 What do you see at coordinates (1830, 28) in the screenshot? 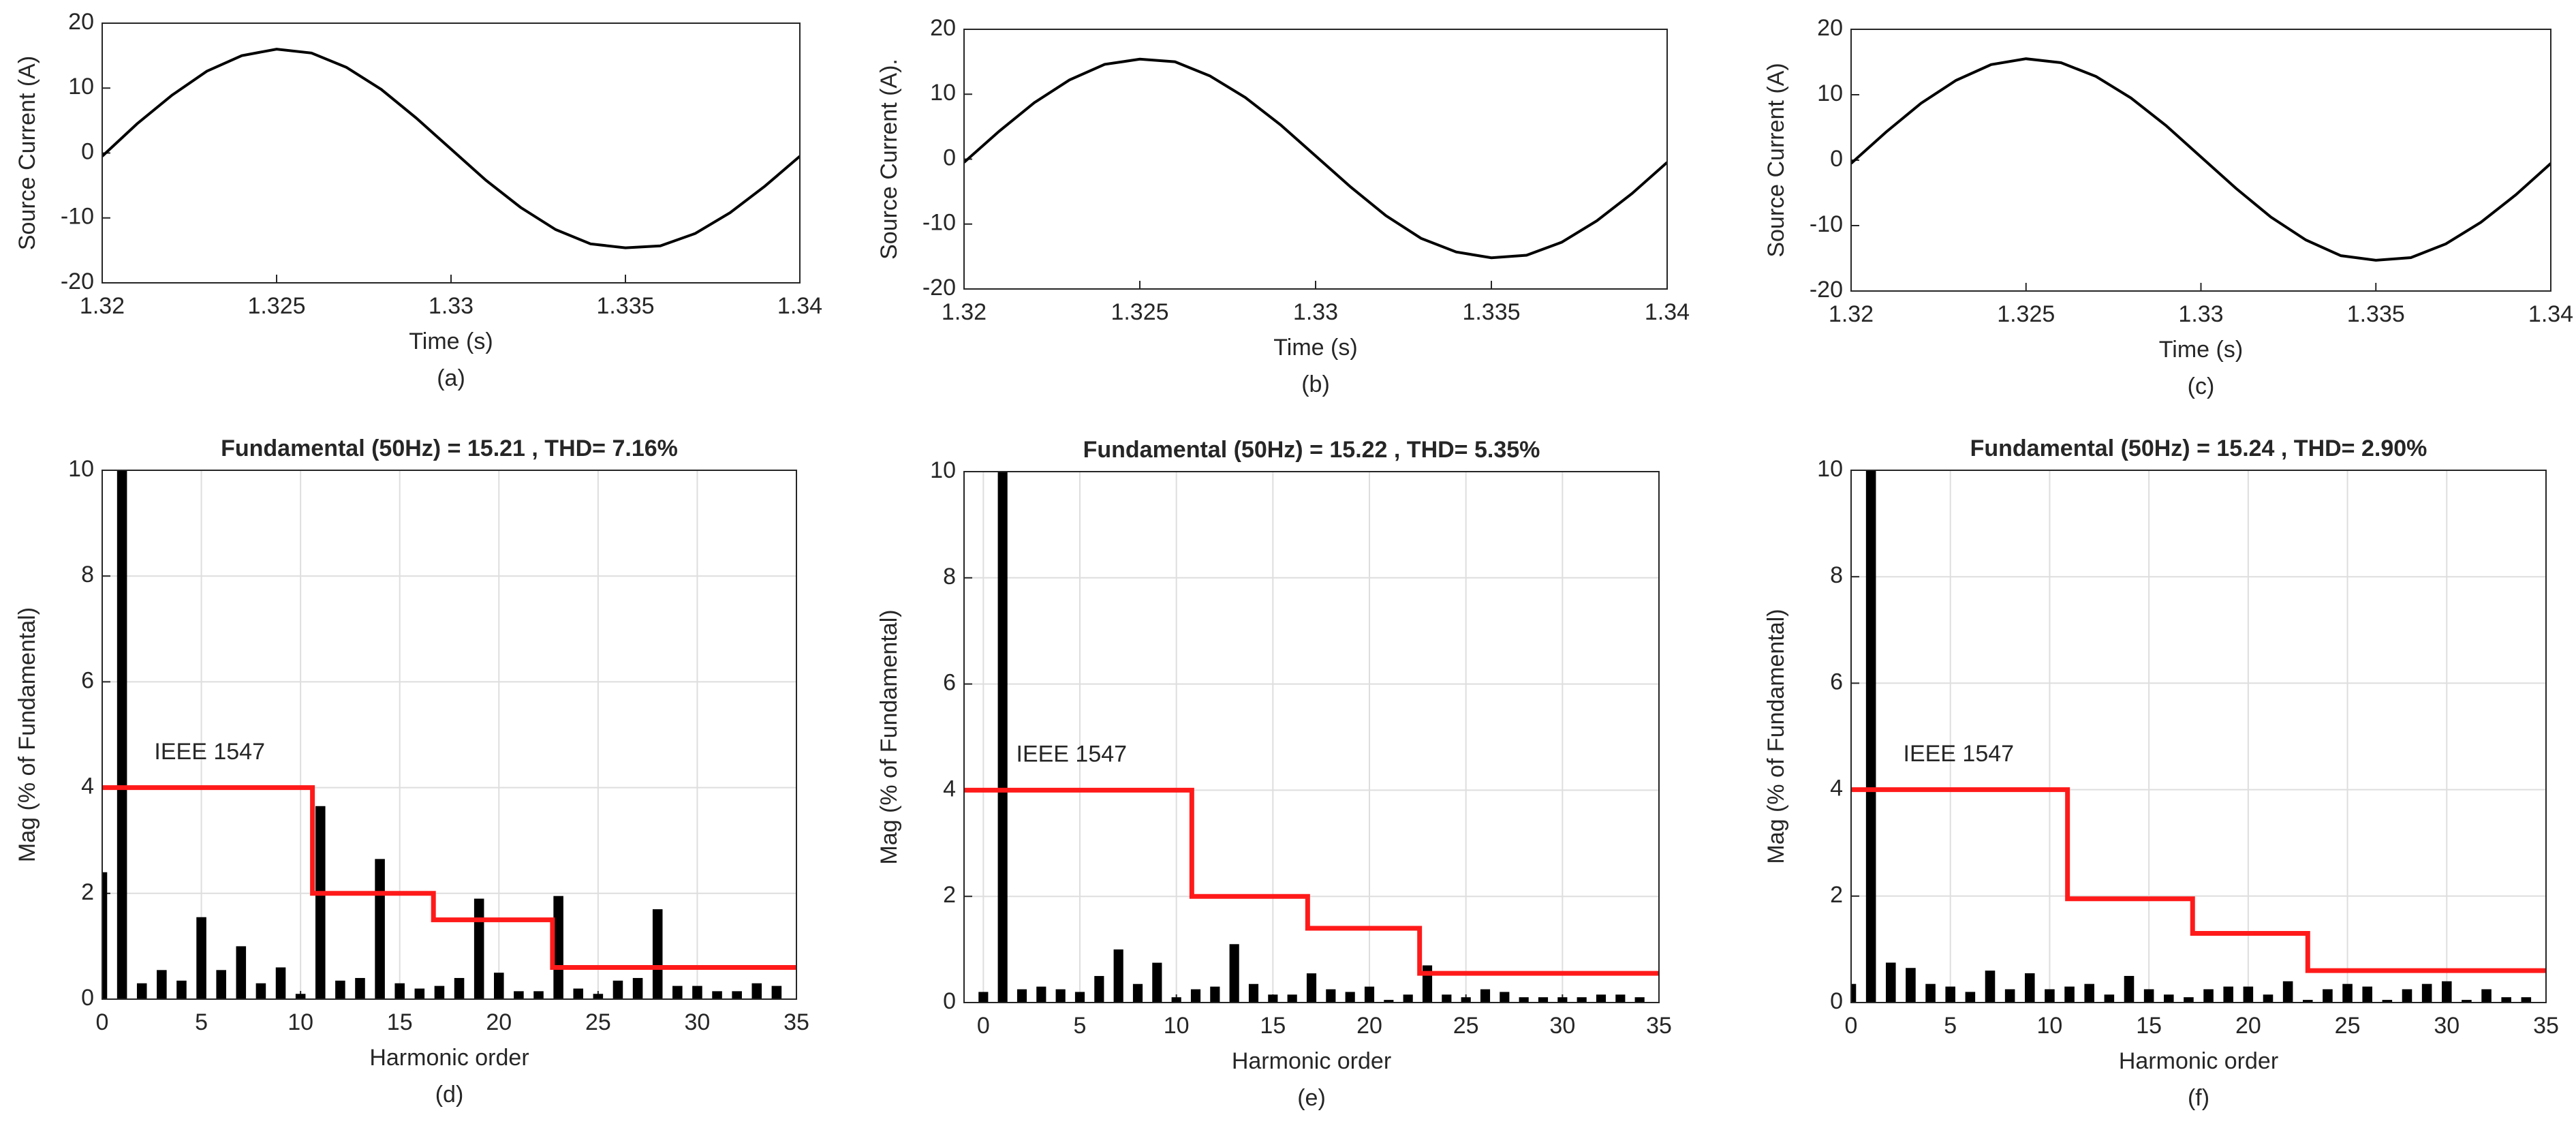
I see `y-tick-label: 20` at bounding box center [1830, 28].